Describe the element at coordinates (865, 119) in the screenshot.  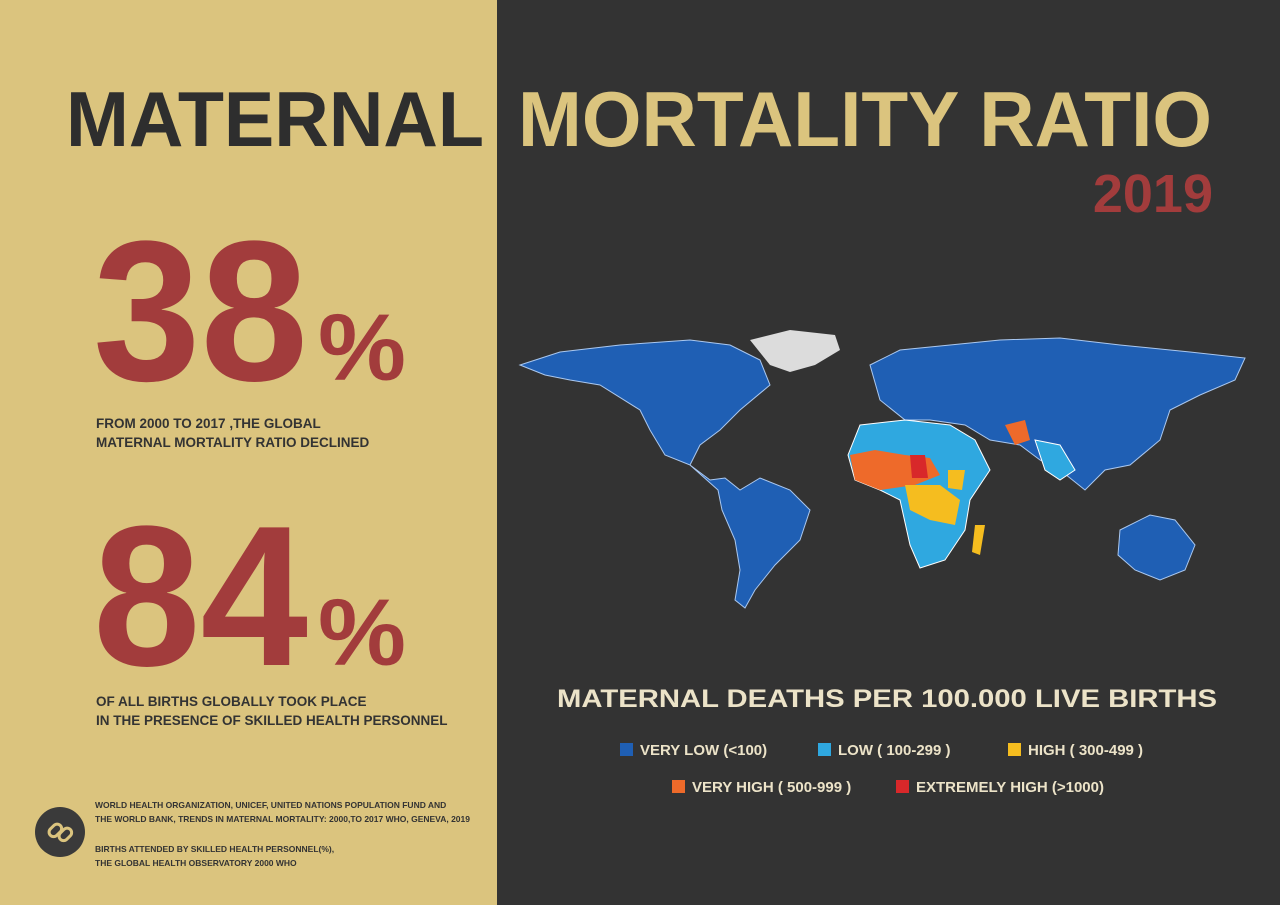
I see `title-right: MORTALITY RATIO` at that location.